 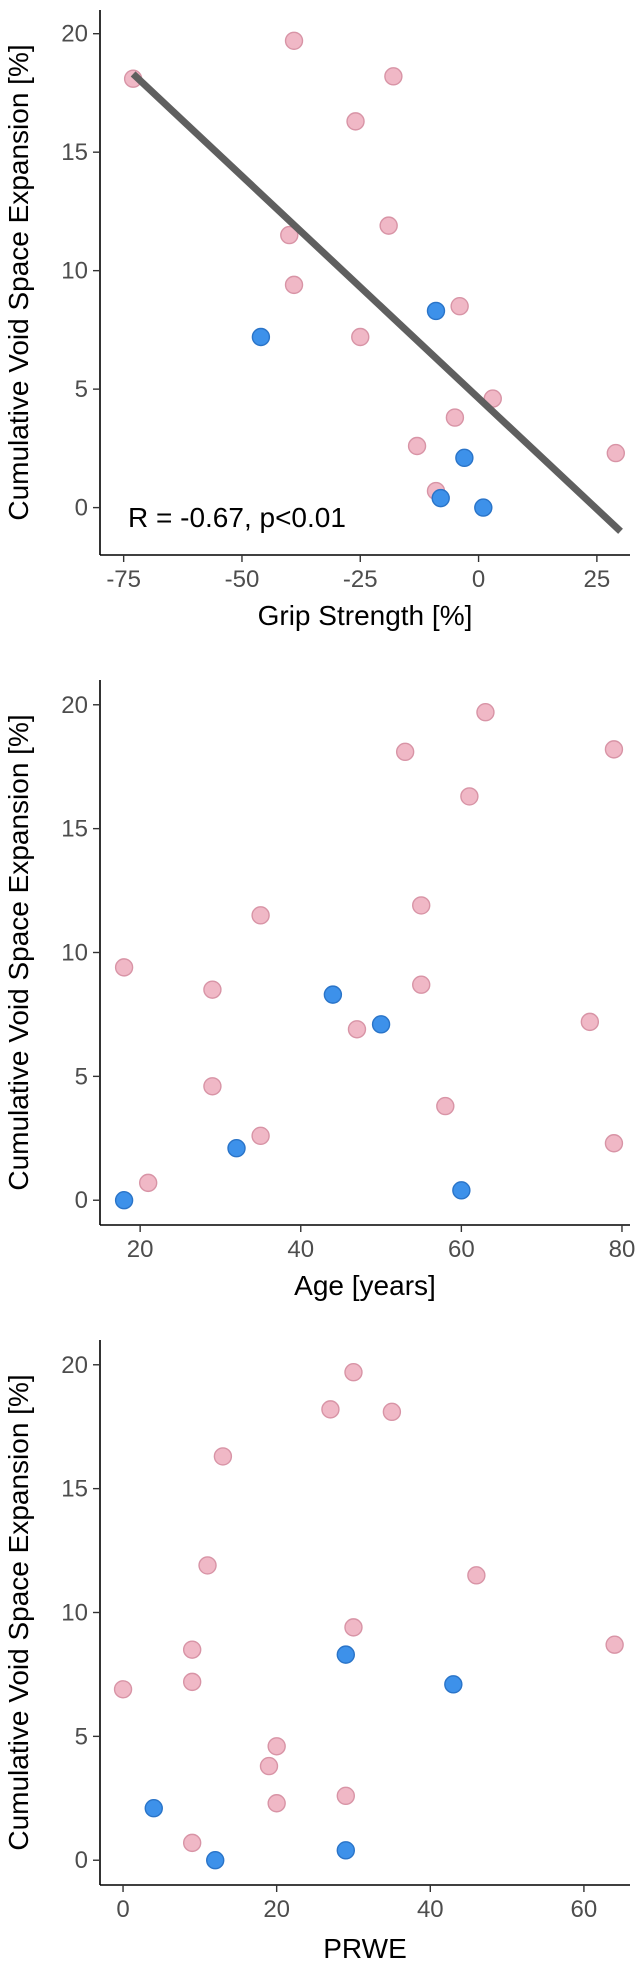 I want to click on prwe-y-tick-label: 10, so click(x=74, y=1613).